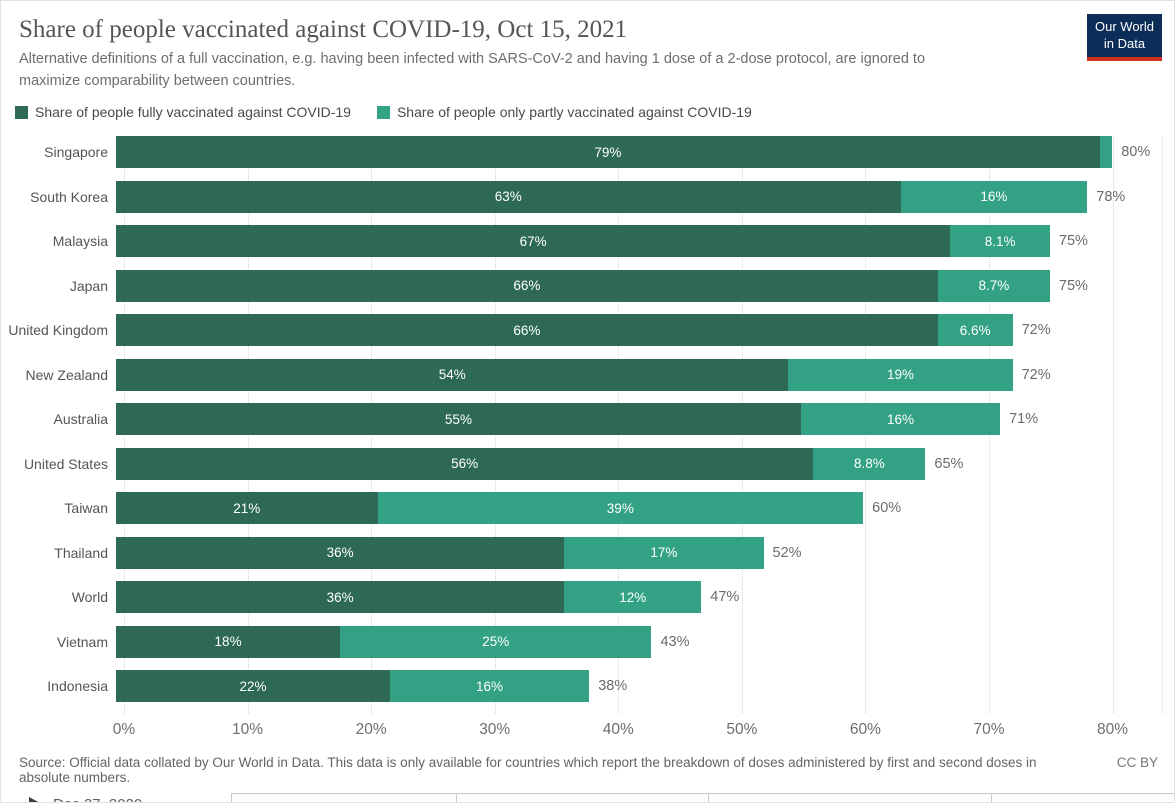 The image size is (1175, 803). I want to click on bar-row: Australia 55% 16% 71%, so click(587, 425).